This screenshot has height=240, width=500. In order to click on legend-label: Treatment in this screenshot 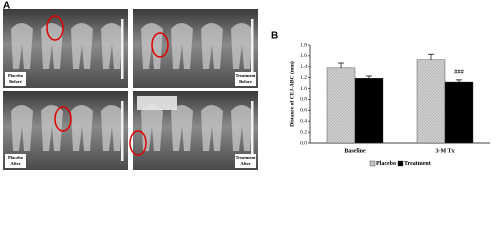, I will do `click(417, 164)`.